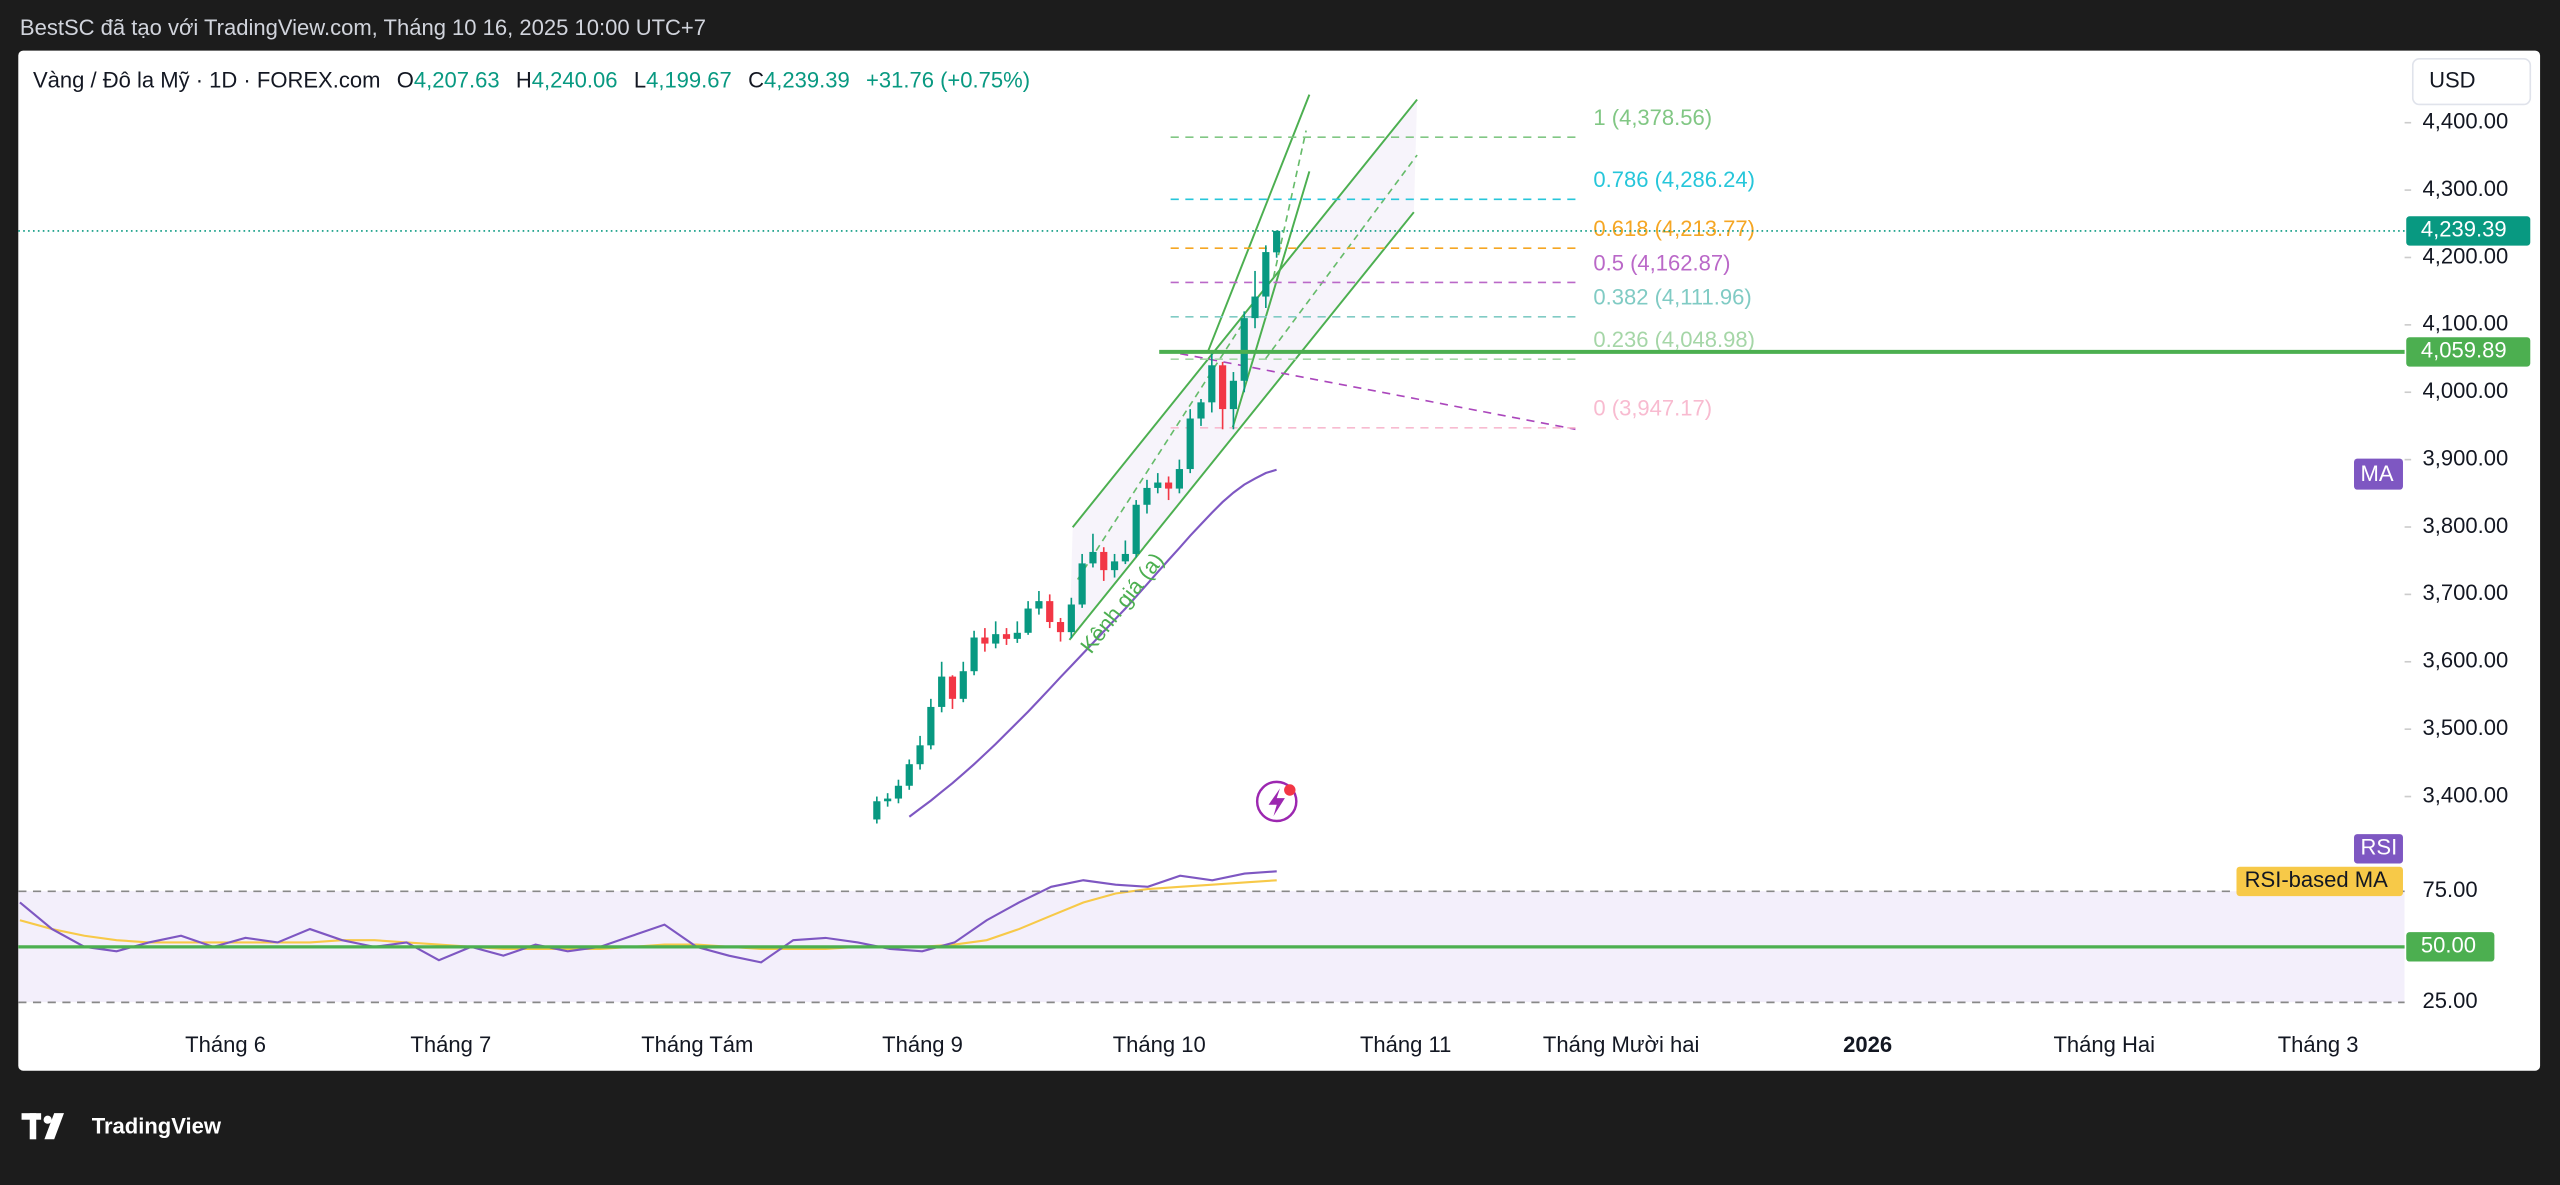 This screenshot has width=2560, height=1185. Describe the element at coordinates (2377, 473) in the screenshot. I see `ma-label: MA` at that location.